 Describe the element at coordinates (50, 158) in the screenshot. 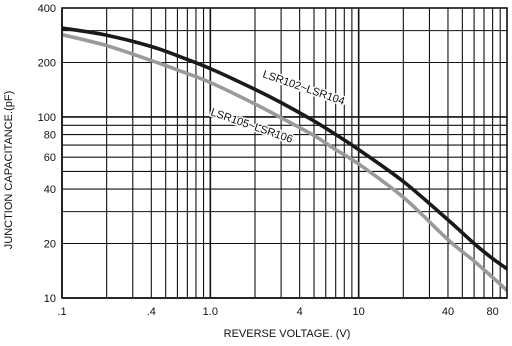

I see `y-tick-label: 60` at that location.